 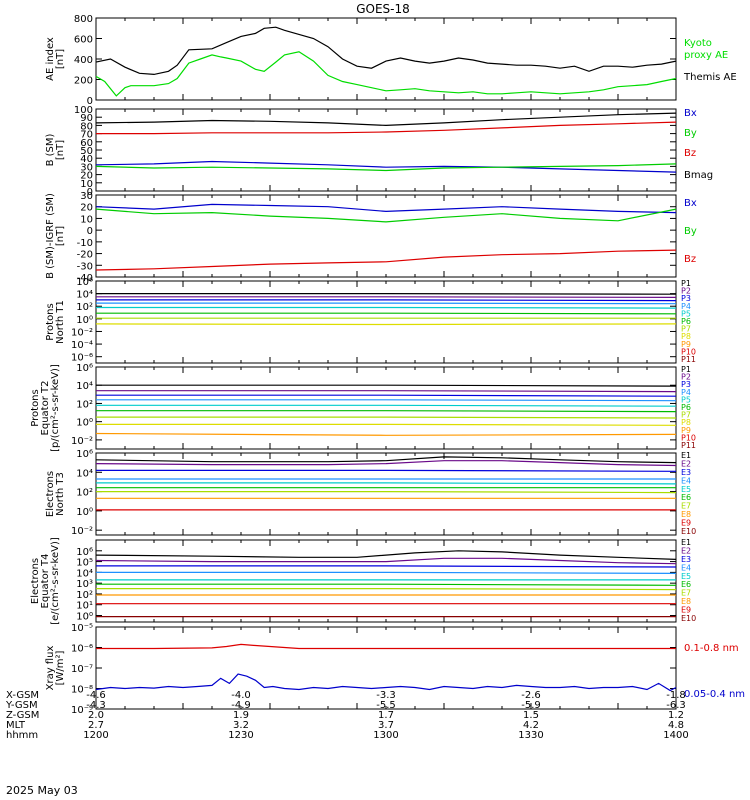 I want to click on legend-item: E9, so click(x=686, y=610).